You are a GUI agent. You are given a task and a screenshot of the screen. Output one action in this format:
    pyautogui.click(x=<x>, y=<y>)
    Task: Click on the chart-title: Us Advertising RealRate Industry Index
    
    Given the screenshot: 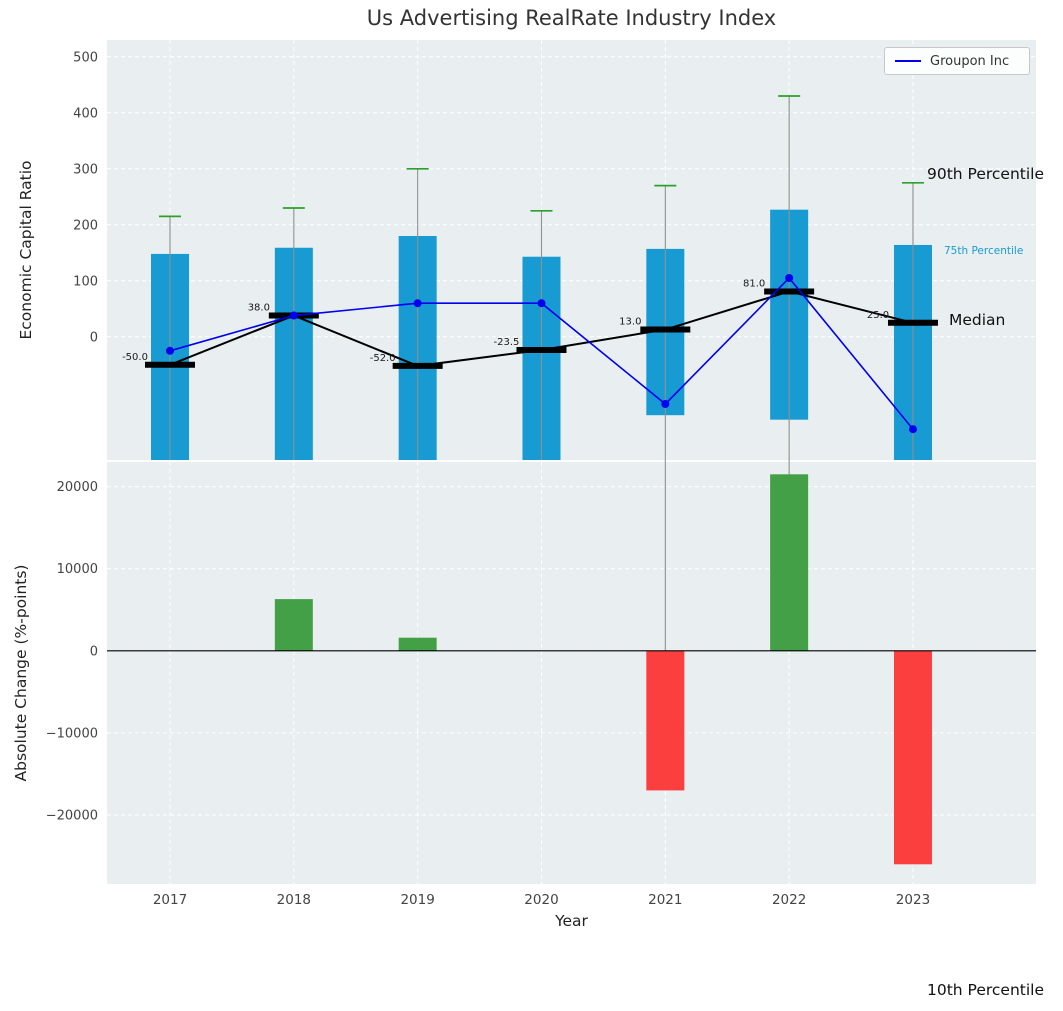 What is the action you would take?
    pyautogui.click(x=571, y=18)
    